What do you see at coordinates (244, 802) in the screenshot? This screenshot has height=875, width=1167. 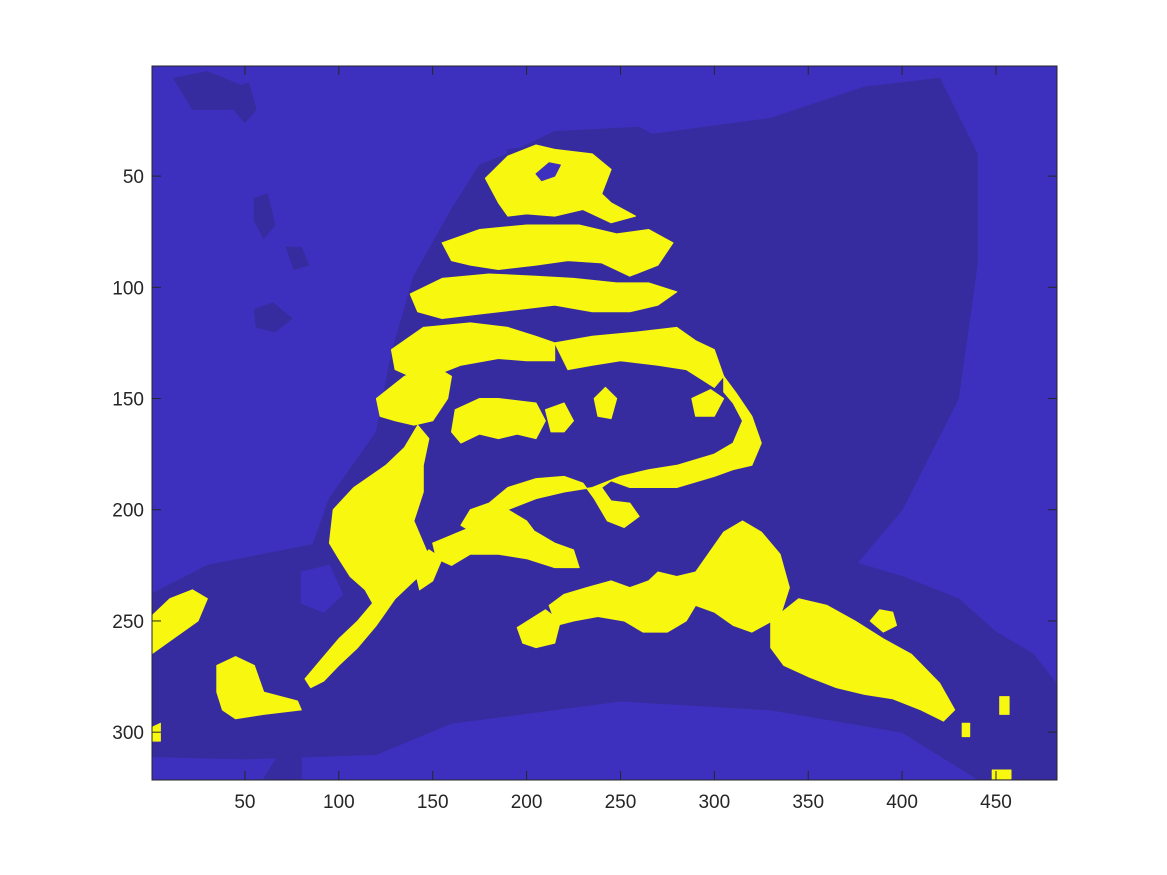 I see `x-tick-label: 50` at bounding box center [244, 802].